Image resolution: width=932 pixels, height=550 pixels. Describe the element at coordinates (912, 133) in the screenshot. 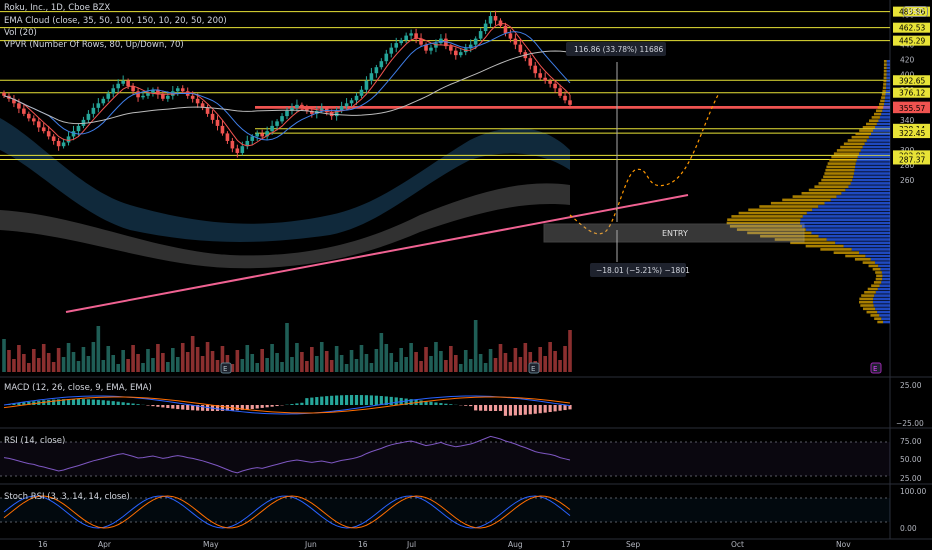

I see `price-level-badge-label: 322.45` at that location.